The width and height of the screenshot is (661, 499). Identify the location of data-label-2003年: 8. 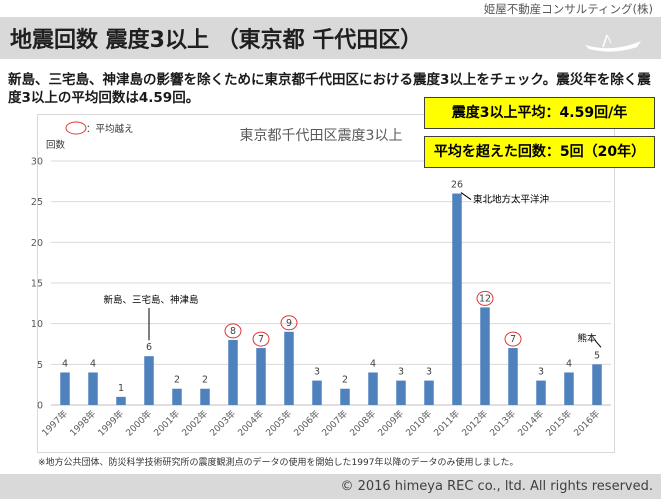
(233, 331).